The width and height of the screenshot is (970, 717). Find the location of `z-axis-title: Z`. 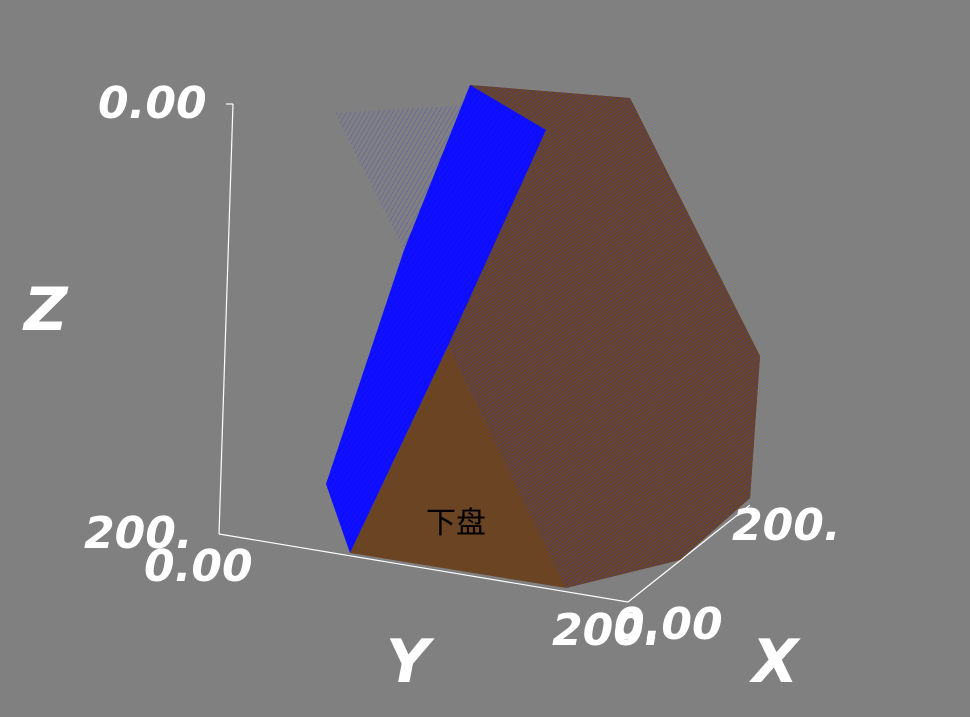

z-axis-title: Z is located at coordinates (45, 310).